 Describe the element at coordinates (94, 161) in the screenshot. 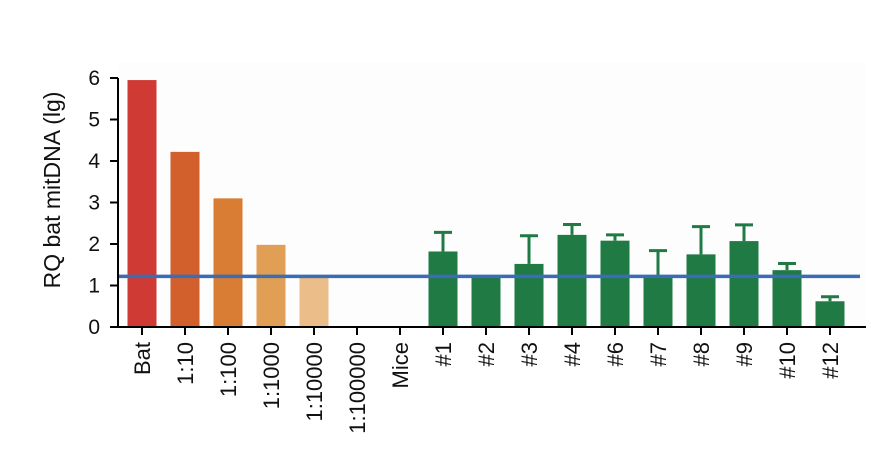

I see `y-tick-label-4: 4` at that location.